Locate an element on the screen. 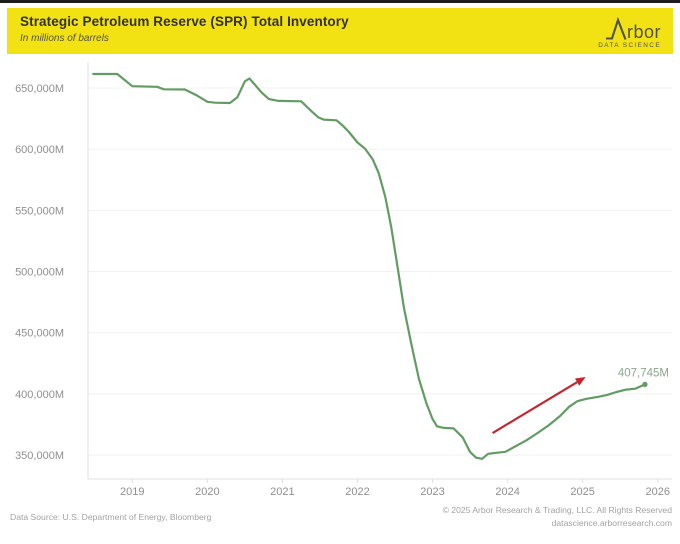 Image resolution: width=680 pixels, height=544 pixels. website-text: datascience.arborresearch.com is located at coordinates (611, 523).